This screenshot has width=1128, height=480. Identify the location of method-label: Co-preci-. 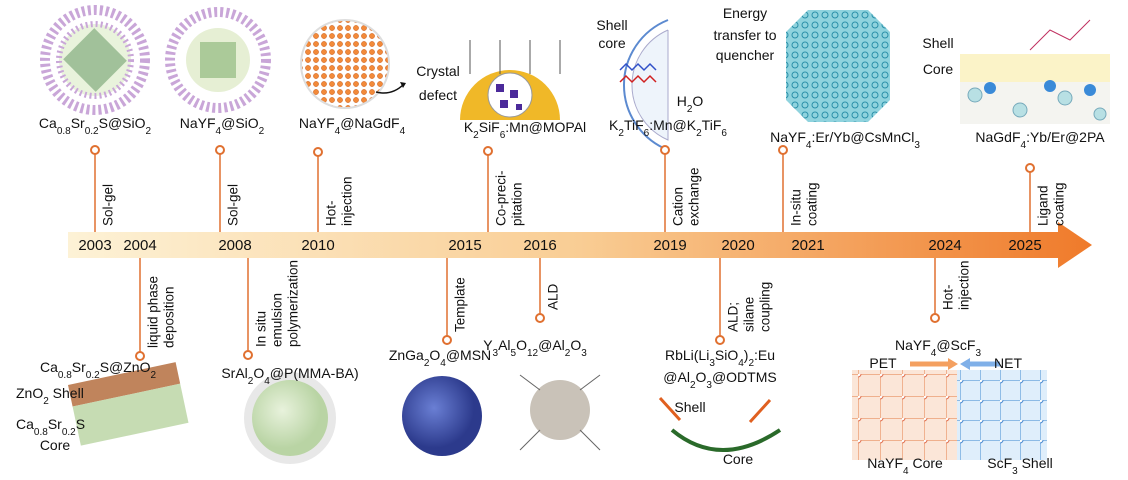
(501, 198).